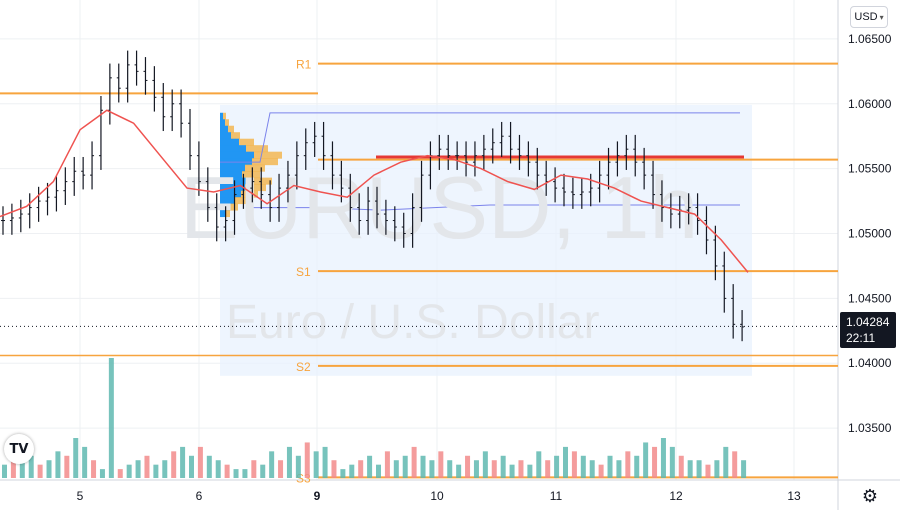 The image size is (900, 510). What do you see at coordinates (870, 234) in the screenshot?
I see `y-tick-label-3: 1.05000` at bounding box center [870, 234].